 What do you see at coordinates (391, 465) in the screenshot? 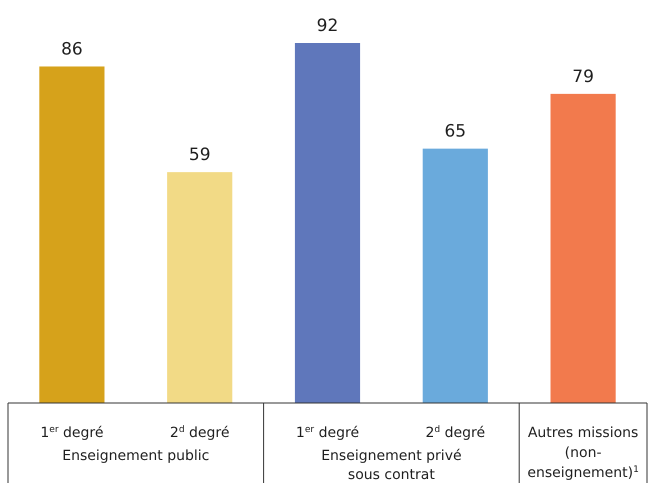
I see `text: Enseignement privé sous contrat` at bounding box center [391, 465].